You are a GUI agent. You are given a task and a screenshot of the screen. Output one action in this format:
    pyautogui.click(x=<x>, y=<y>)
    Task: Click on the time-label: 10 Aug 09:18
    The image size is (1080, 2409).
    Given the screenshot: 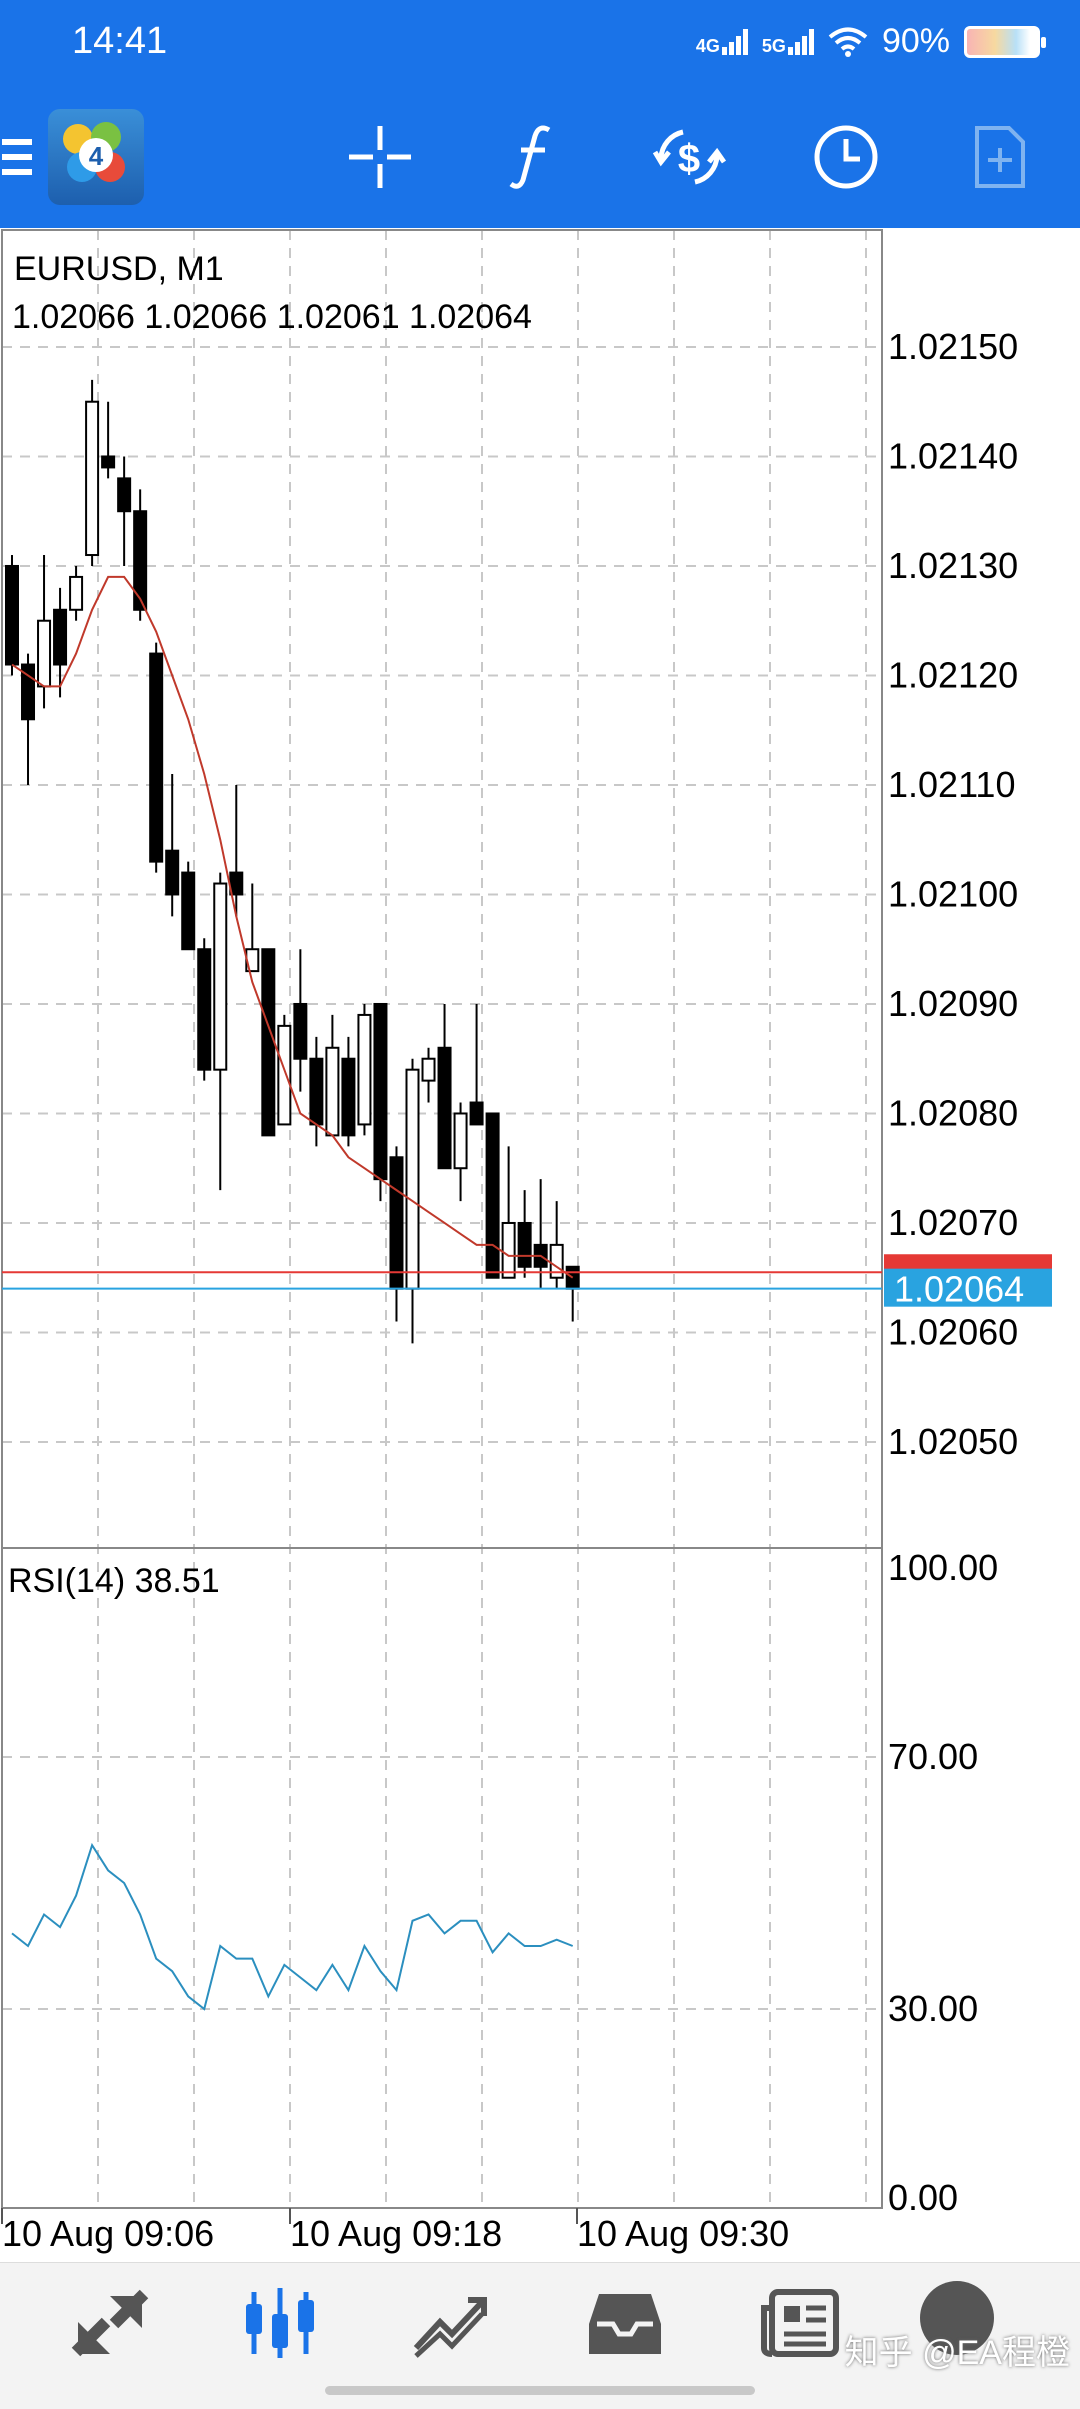 What is the action you would take?
    pyautogui.click(x=396, y=2233)
    